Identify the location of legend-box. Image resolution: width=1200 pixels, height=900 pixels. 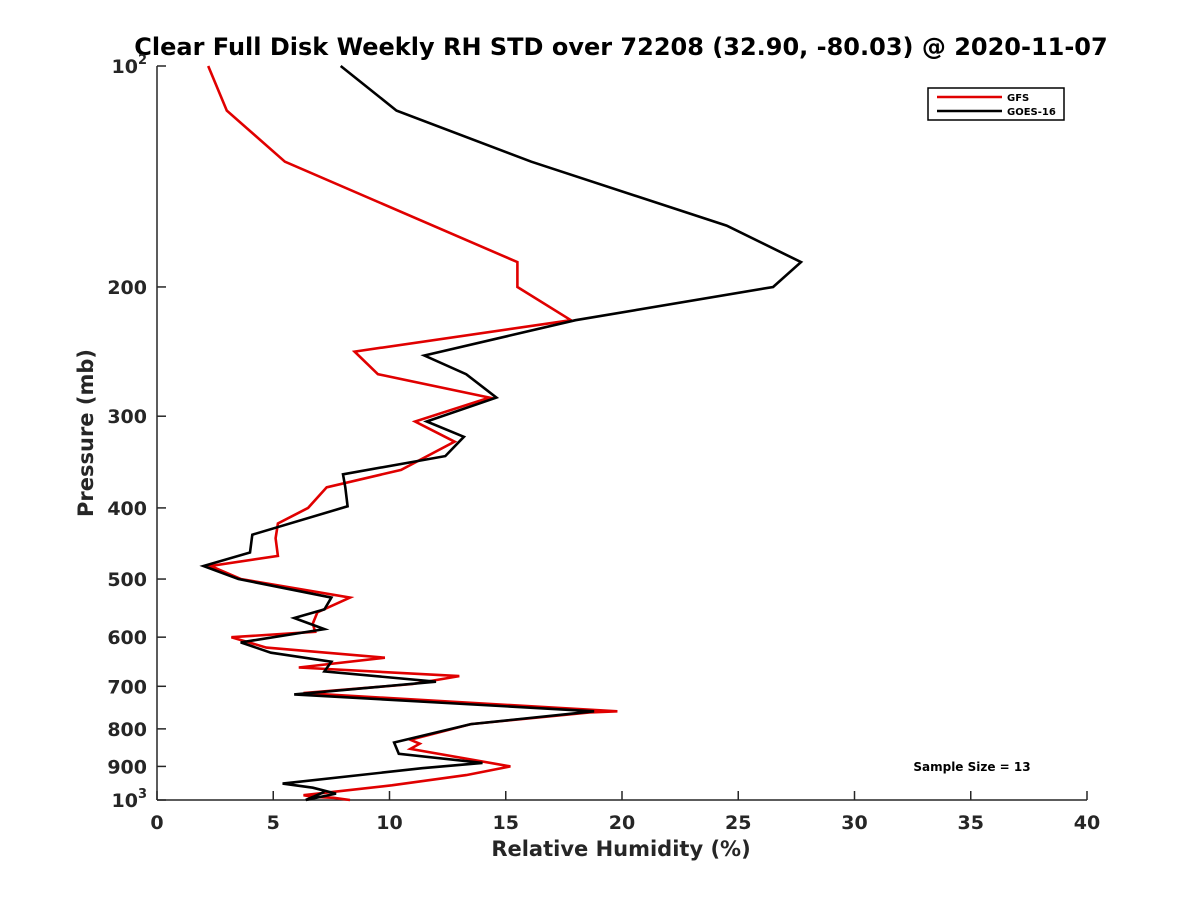
(996, 104).